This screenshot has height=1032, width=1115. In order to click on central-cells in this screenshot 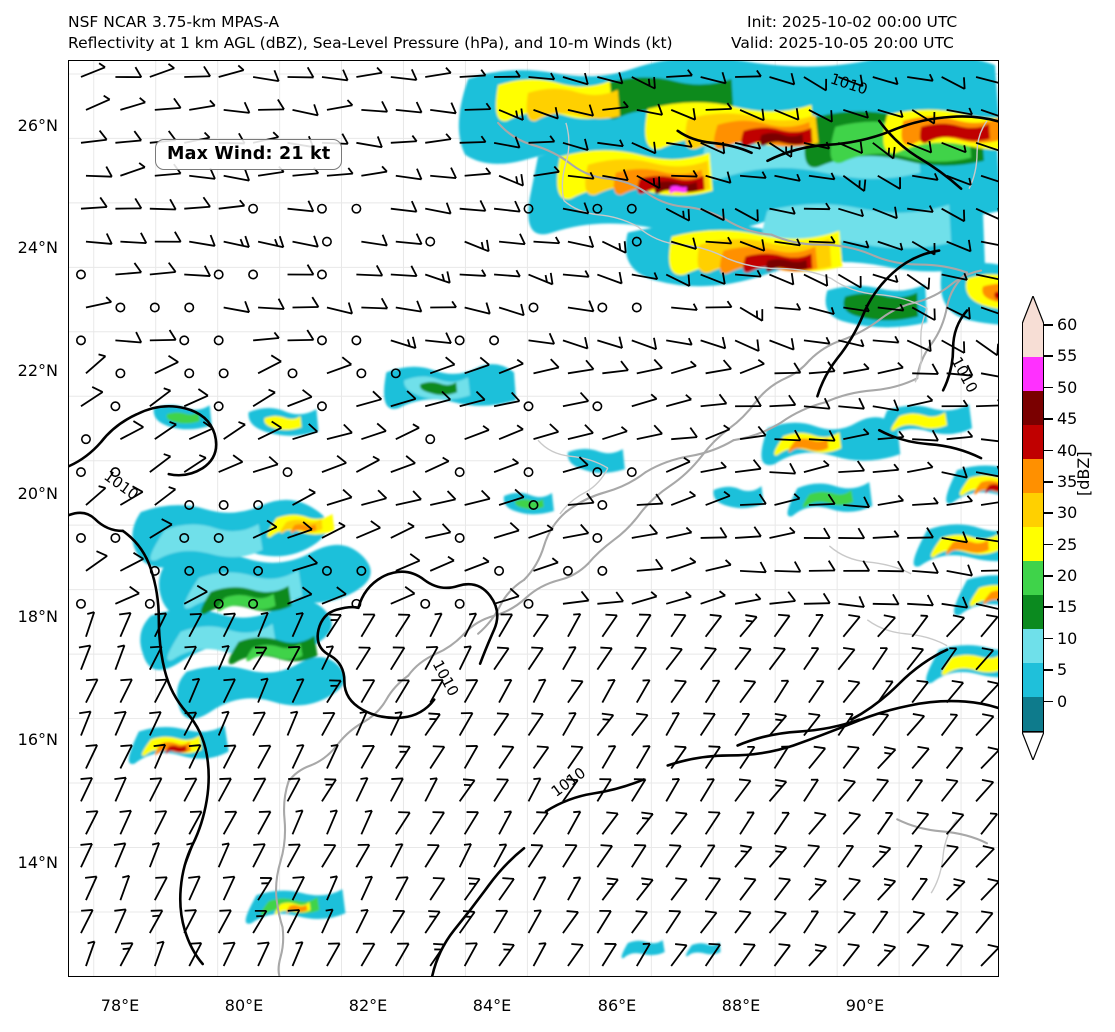, I will do `click(389, 439)`.